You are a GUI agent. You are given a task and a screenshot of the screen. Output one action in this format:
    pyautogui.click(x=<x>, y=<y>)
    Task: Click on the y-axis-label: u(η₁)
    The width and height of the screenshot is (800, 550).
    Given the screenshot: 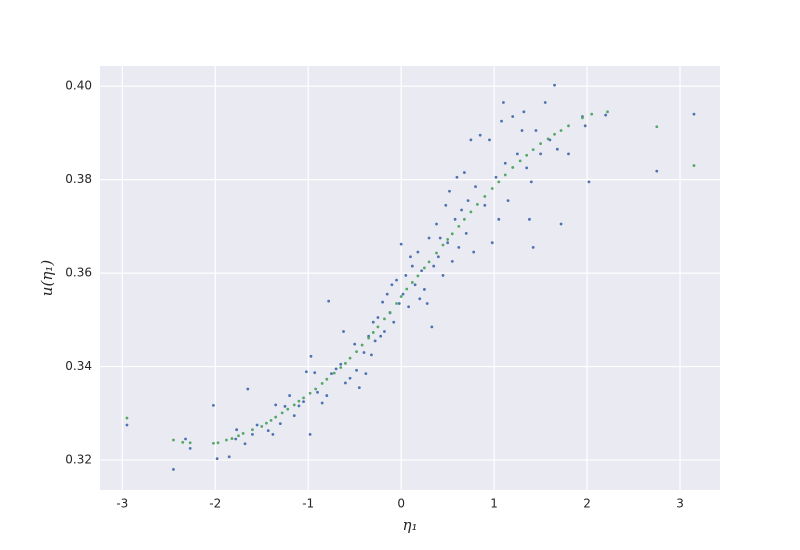 What is the action you would take?
    pyautogui.click(x=47, y=278)
    